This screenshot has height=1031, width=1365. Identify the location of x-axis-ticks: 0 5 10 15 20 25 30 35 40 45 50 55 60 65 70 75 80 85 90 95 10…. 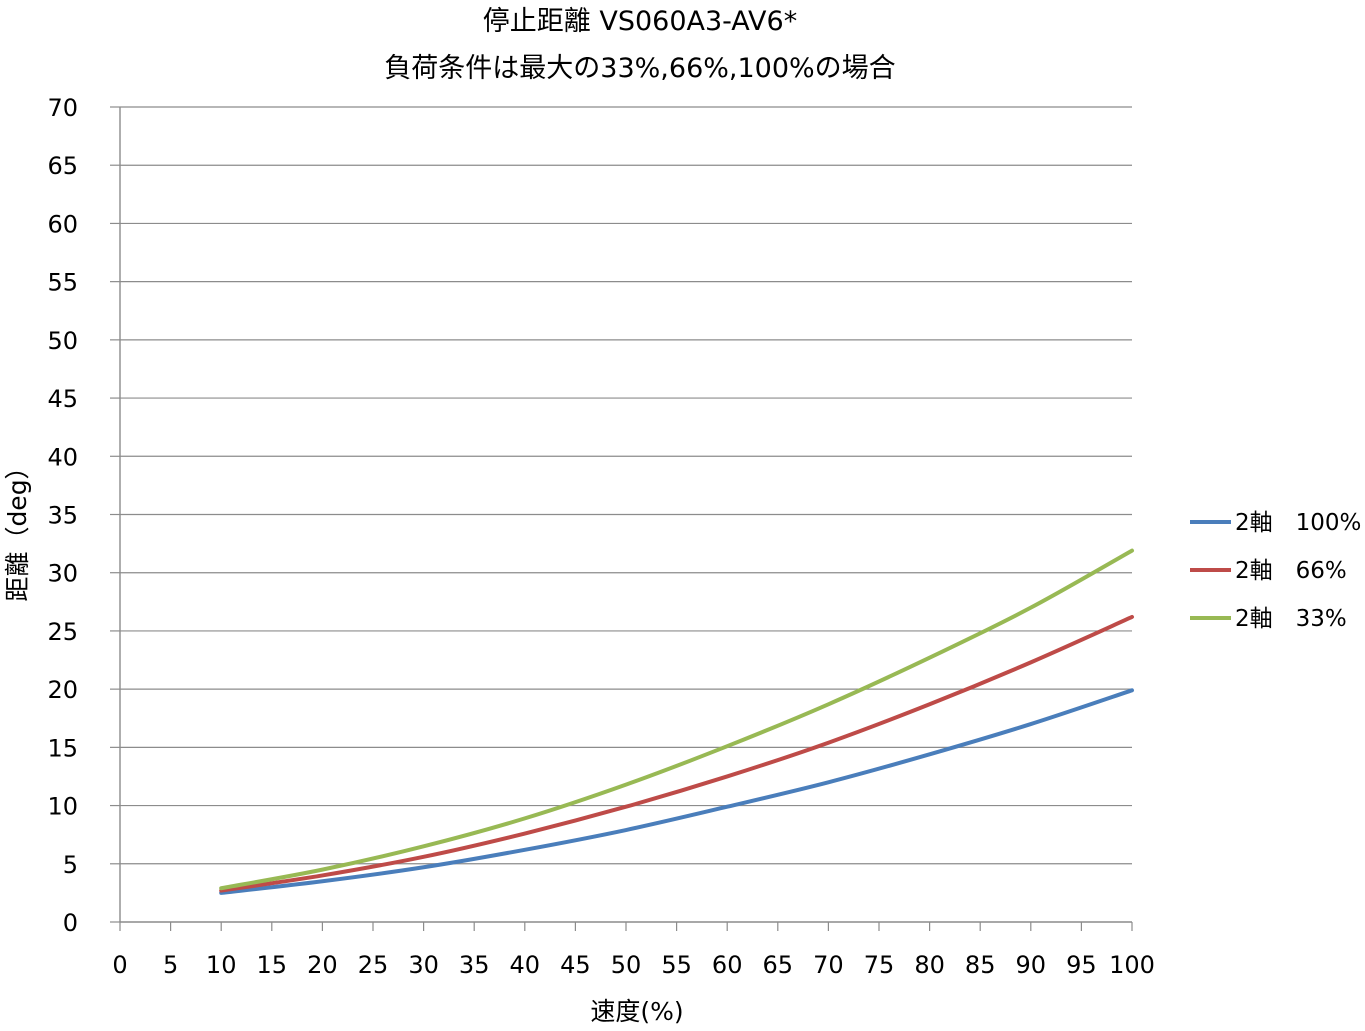
(633, 965).